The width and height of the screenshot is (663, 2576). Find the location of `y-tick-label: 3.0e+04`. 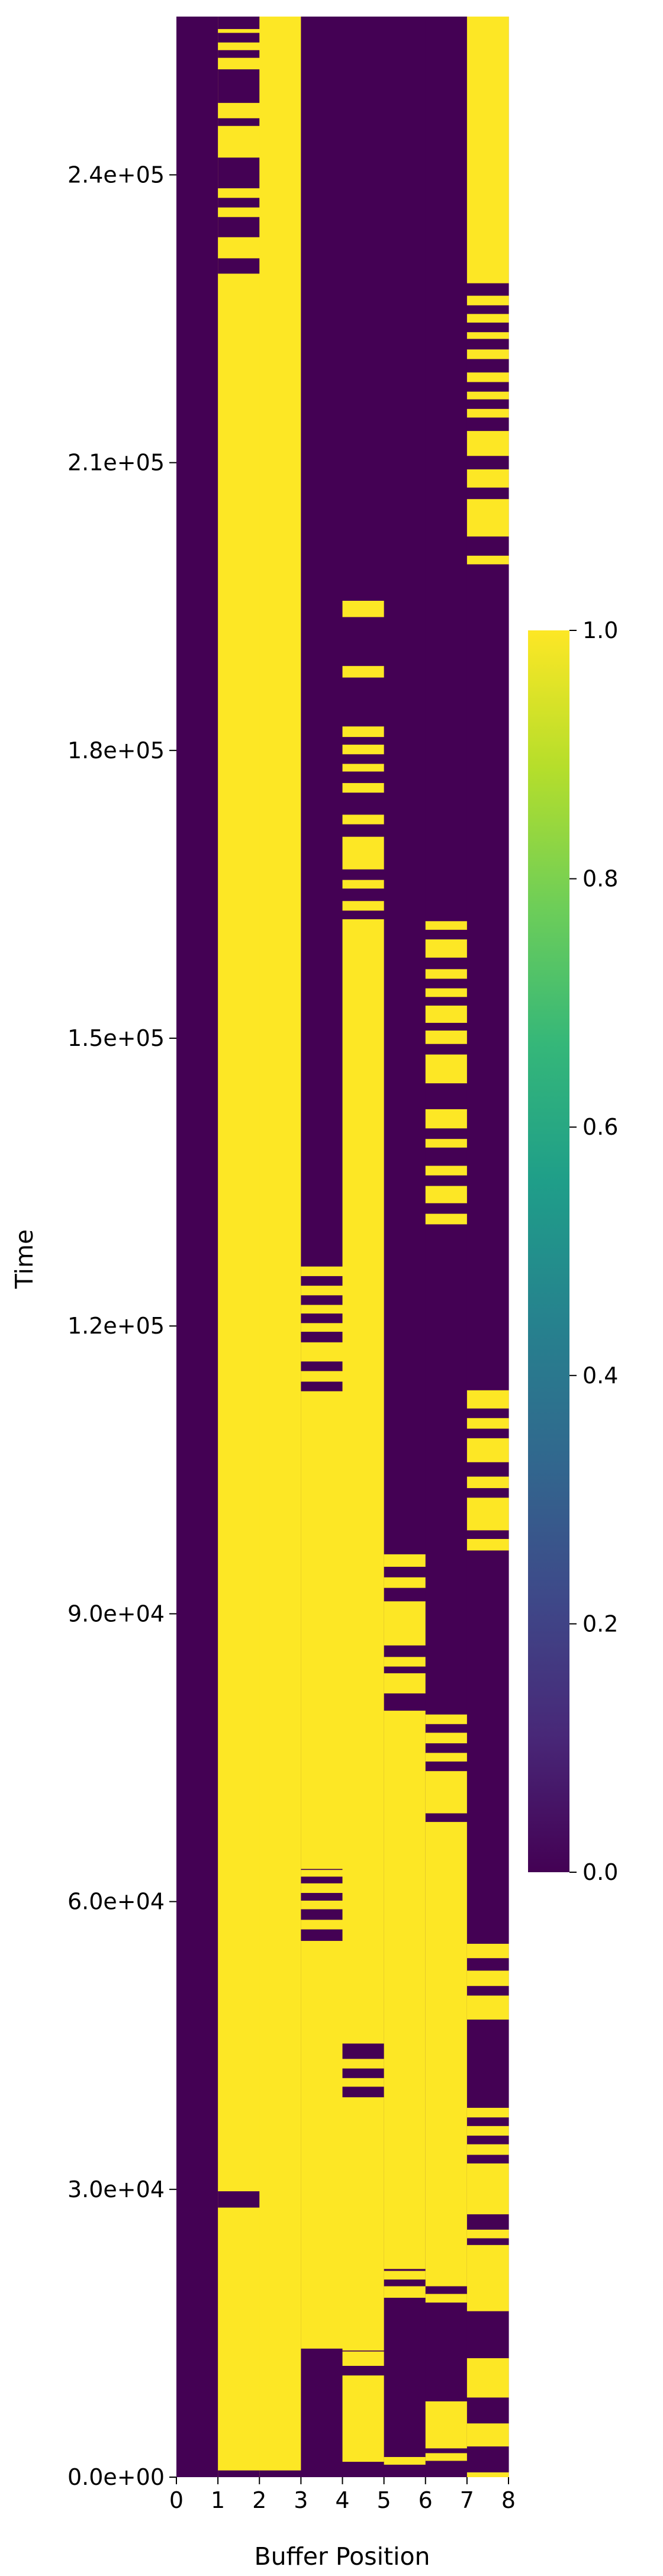

y-tick-label: 3.0e+04 is located at coordinates (116, 2189).